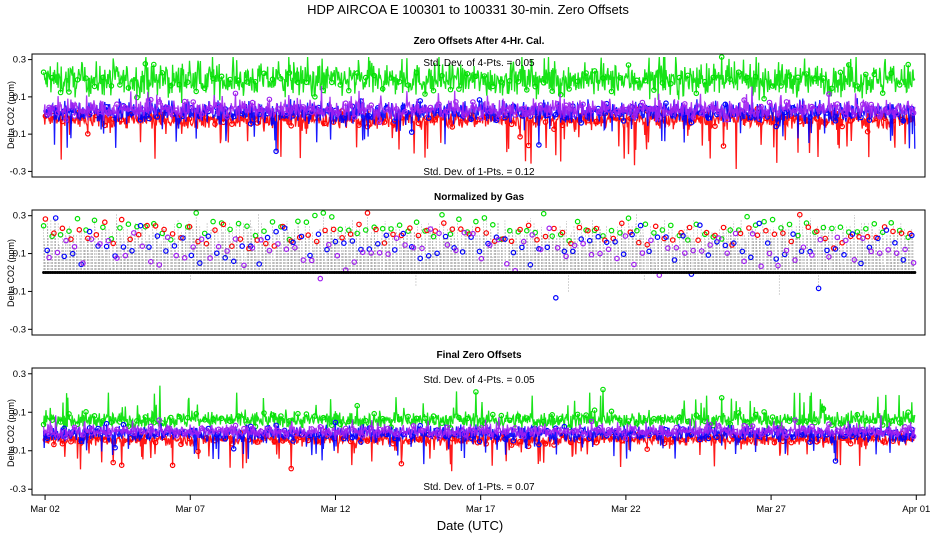  I want to click on stat-1pt: Std. Dev. of 1-Pts. = 0.07, so click(479, 487).